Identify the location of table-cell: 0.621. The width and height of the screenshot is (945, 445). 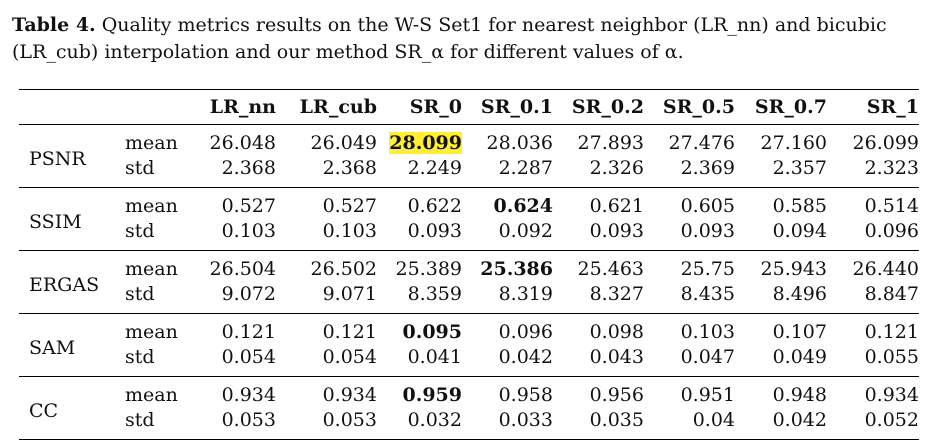
(616, 205).